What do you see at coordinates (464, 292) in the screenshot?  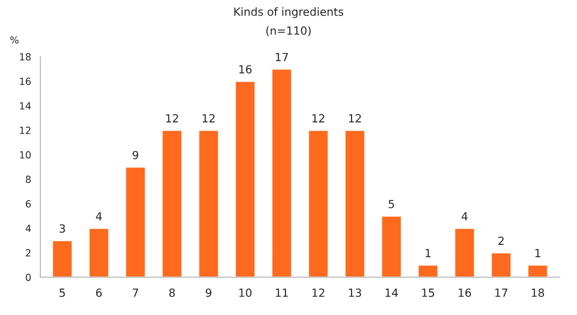 I see `x-tick-label: 16` at bounding box center [464, 292].